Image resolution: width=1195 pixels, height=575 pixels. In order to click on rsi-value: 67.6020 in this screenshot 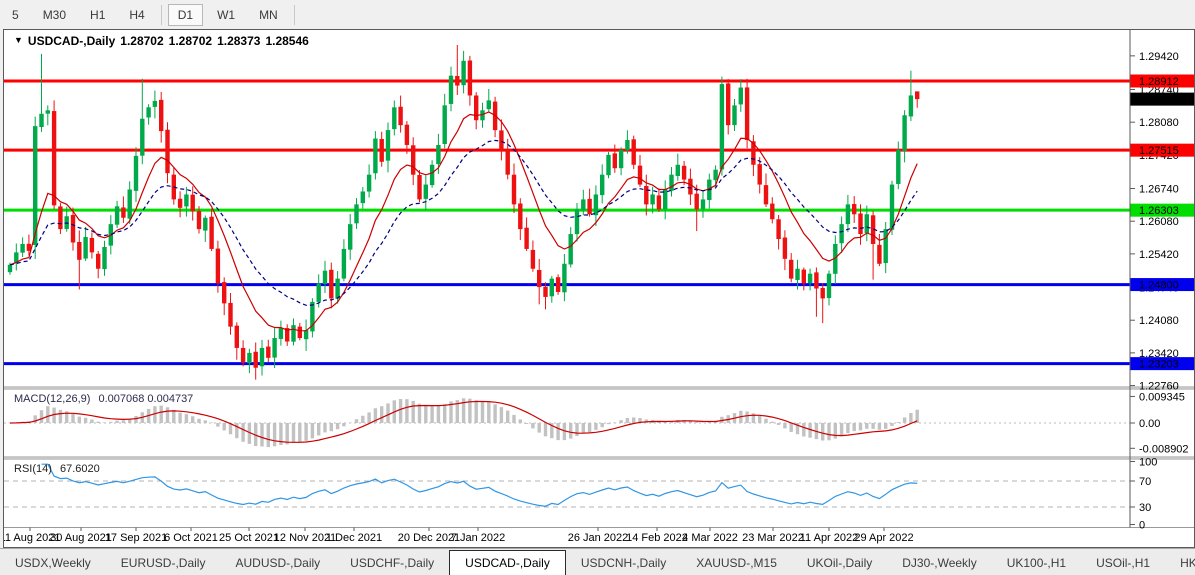, I will do `click(79, 469)`.